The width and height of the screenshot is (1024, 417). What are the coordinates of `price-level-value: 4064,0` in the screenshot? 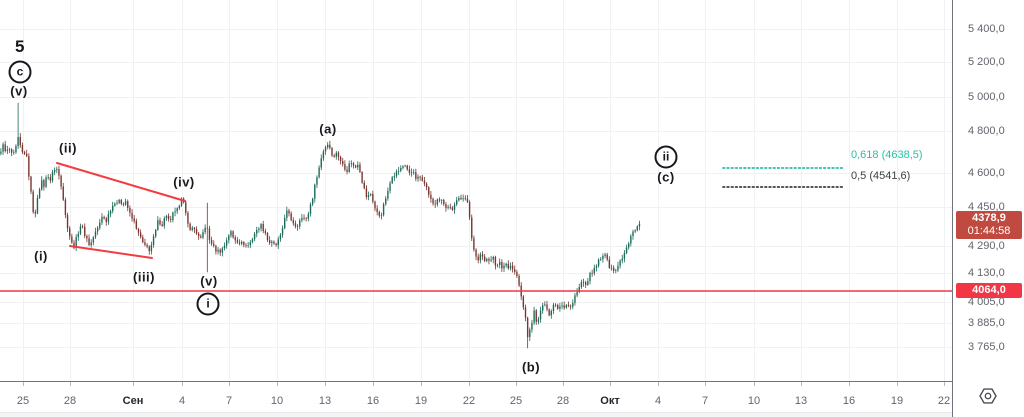 It's located at (989, 290).